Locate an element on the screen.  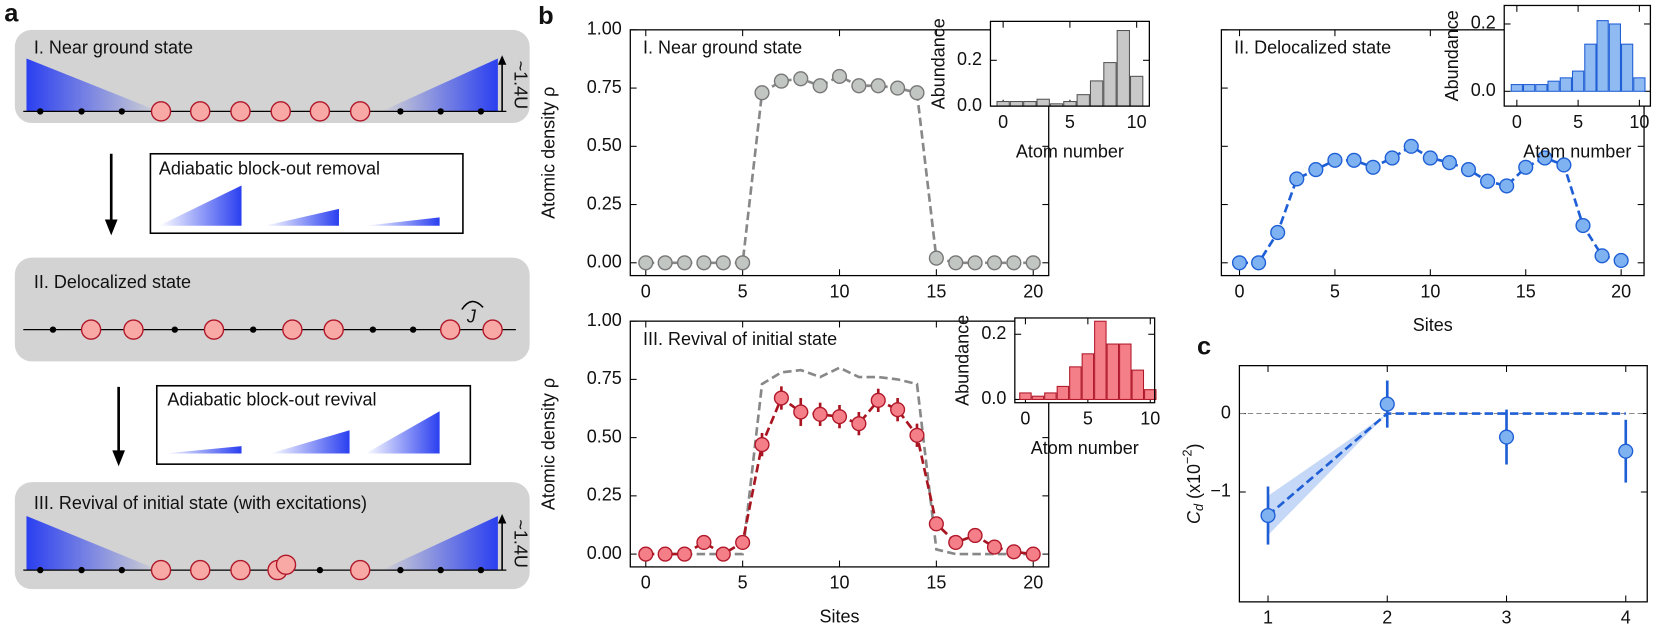
x-tick-label: 3 is located at coordinates (1507, 618).